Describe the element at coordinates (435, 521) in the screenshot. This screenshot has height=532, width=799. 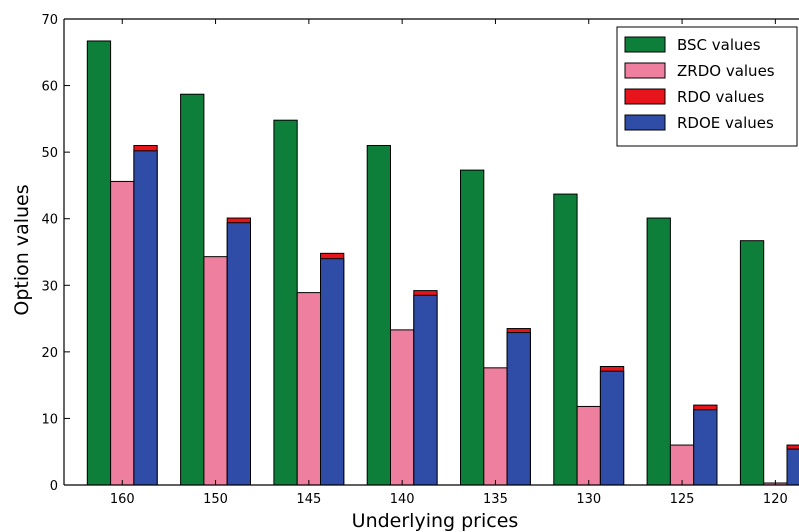
I see `x-axis-label: Underlying prices` at that location.